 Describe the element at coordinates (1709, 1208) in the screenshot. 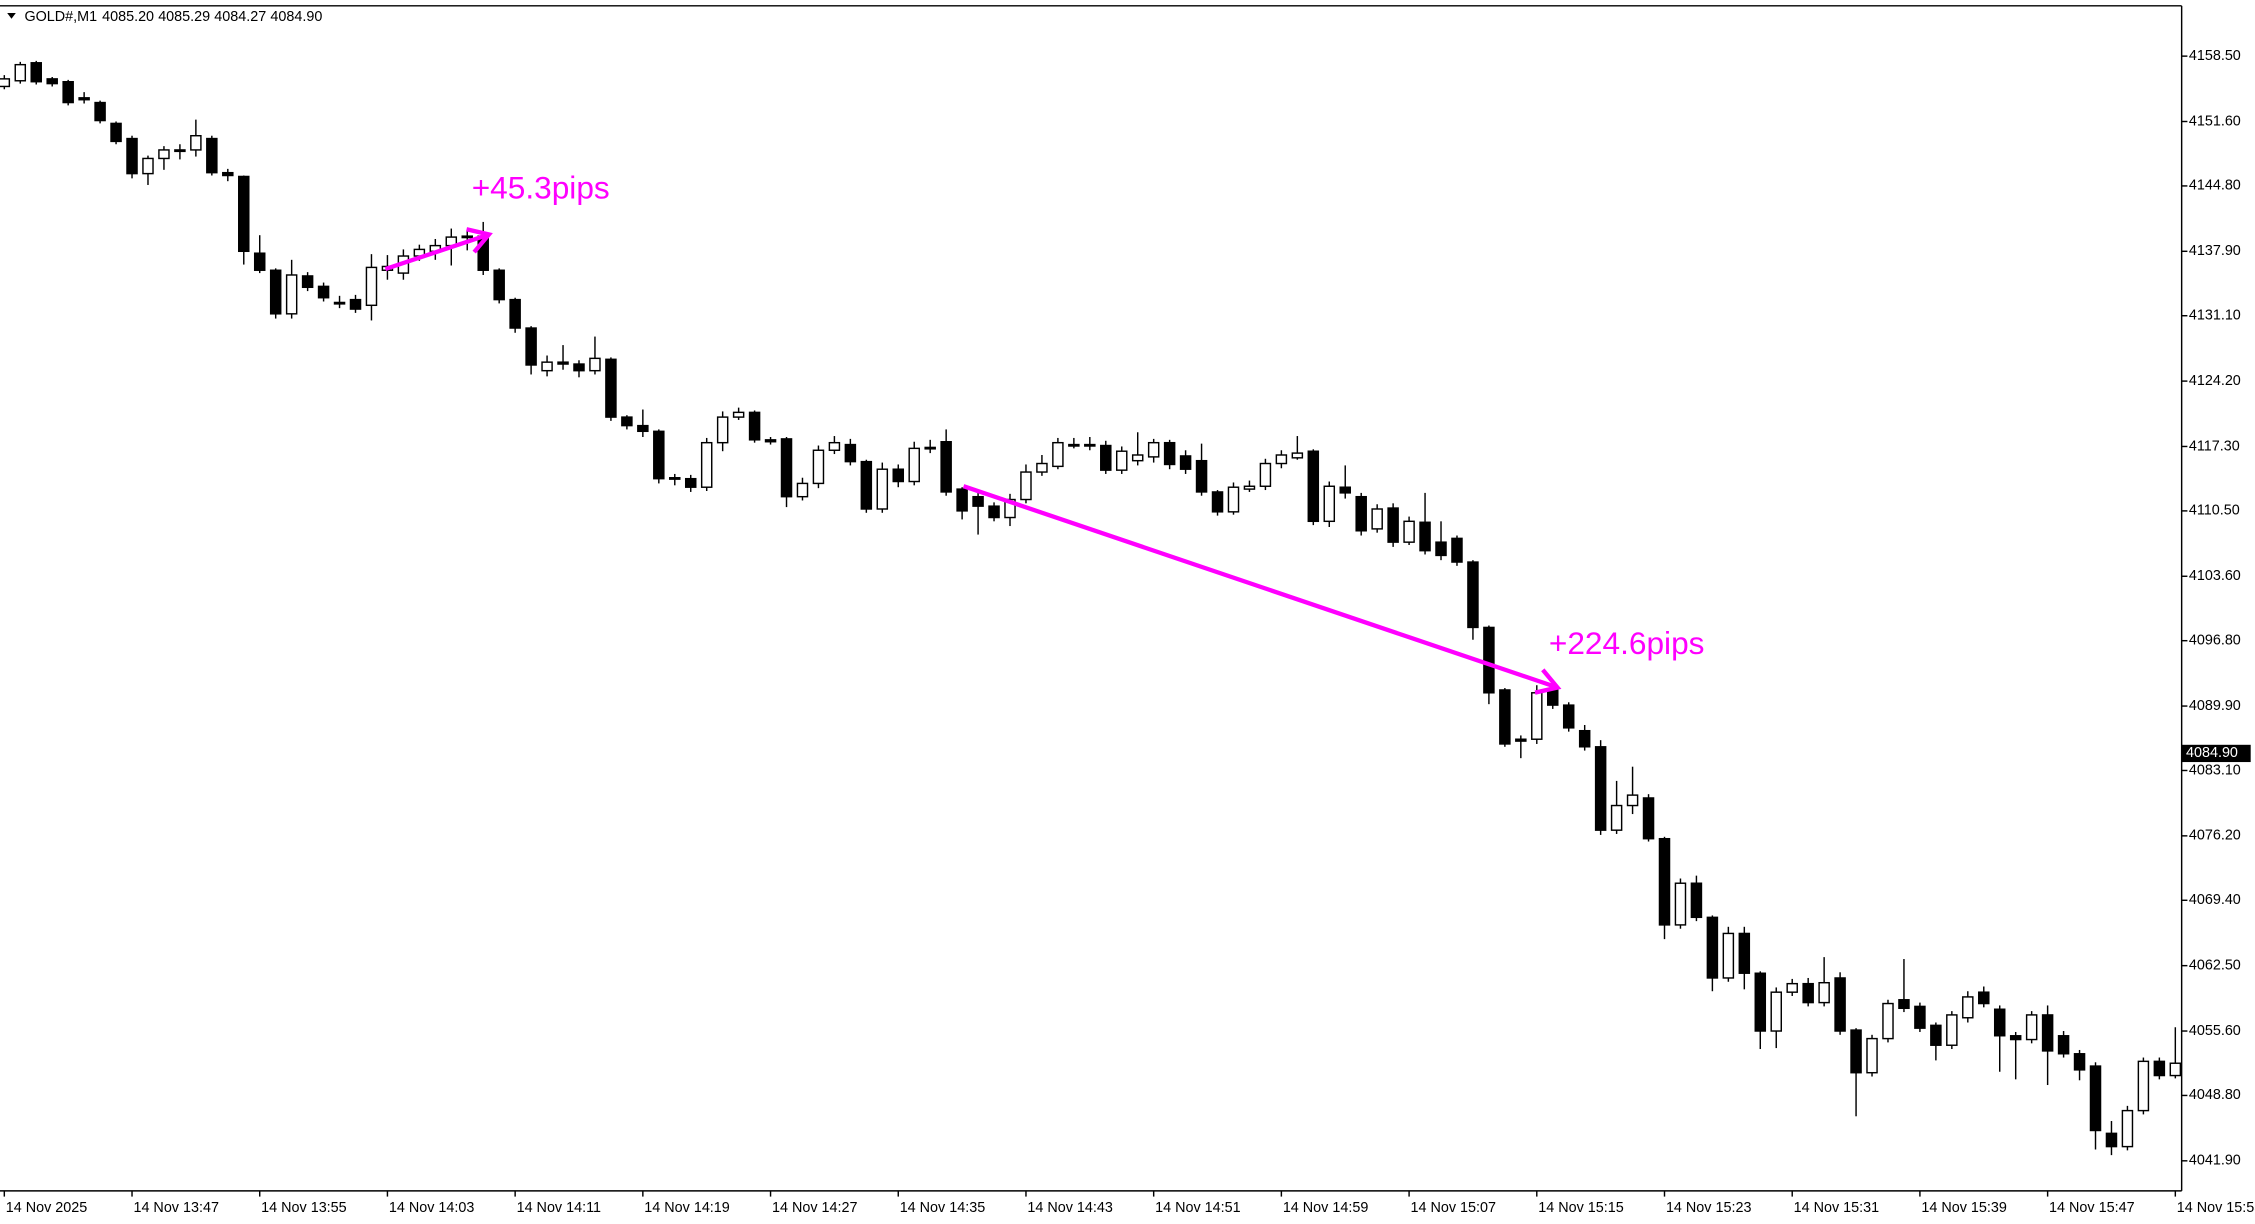

I see `x-tick-label: 14 Nov 15:23` at that location.